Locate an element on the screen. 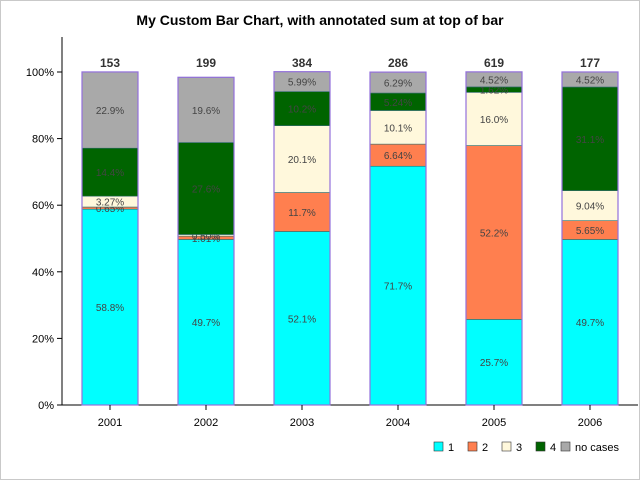 Image resolution: width=640 pixels, height=480 pixels. bar-sum-label: 384 is located at coordinates (302, 63).